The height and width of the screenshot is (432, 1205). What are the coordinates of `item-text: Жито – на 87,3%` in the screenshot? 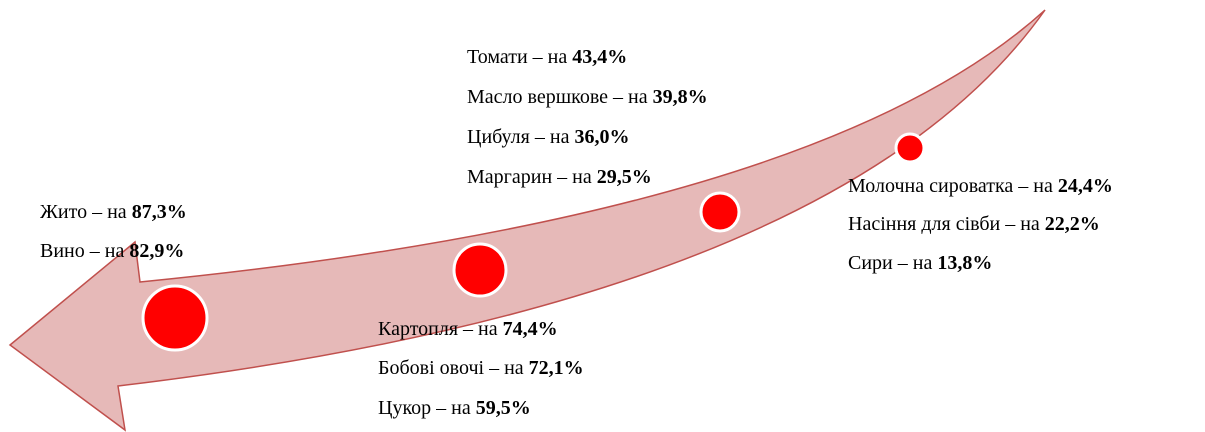 It's located at (113, 212).